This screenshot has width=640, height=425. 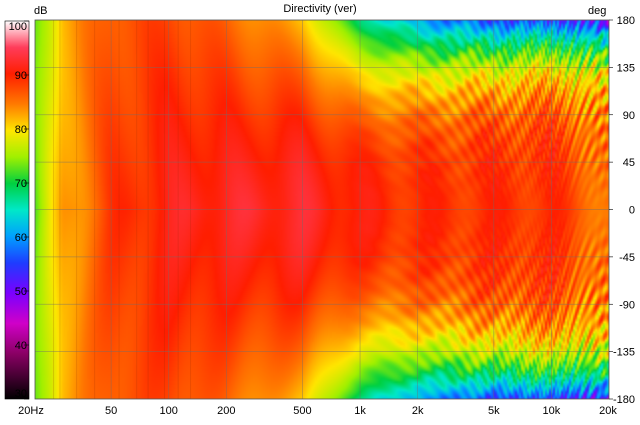 I want to click on colorbar-tick-label: 40, so click(x=21, y=346).